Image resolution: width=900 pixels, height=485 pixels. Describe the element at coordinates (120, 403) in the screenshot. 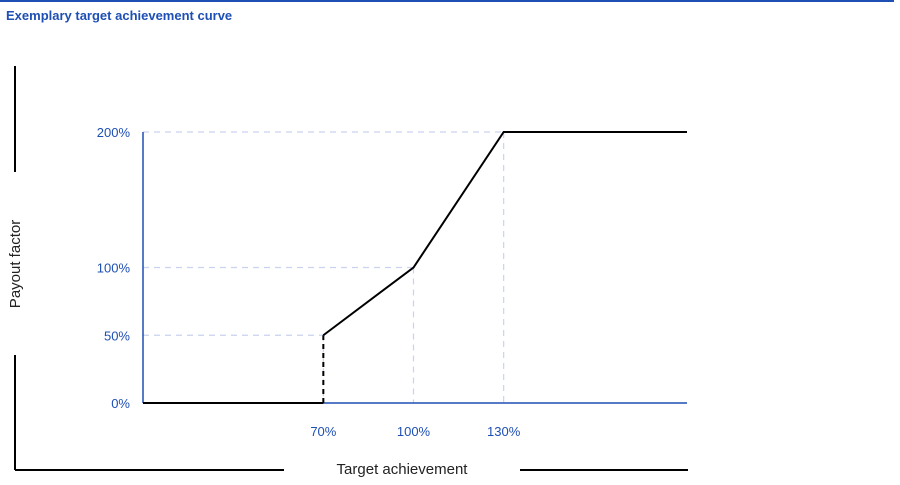

I see `y-tick-label-0: 0%` at that location.